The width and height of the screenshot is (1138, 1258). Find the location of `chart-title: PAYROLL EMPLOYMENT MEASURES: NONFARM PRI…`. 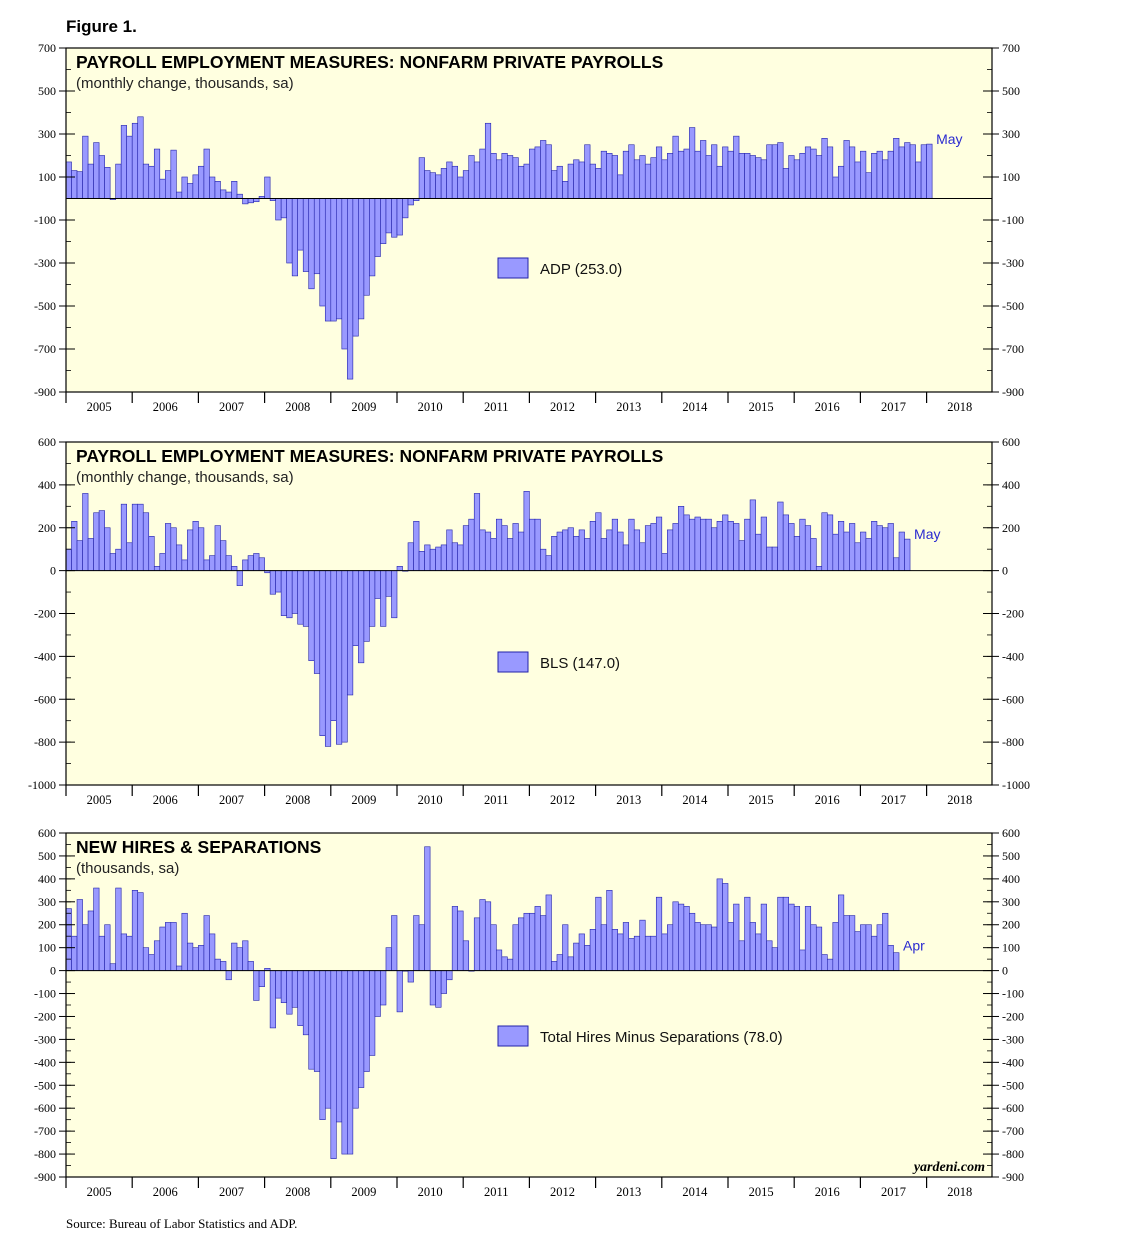

chart-title: PAYROLL EMPLOYMENT MEASURES: NONFARM PRI… is located at coordinates (369, 62).